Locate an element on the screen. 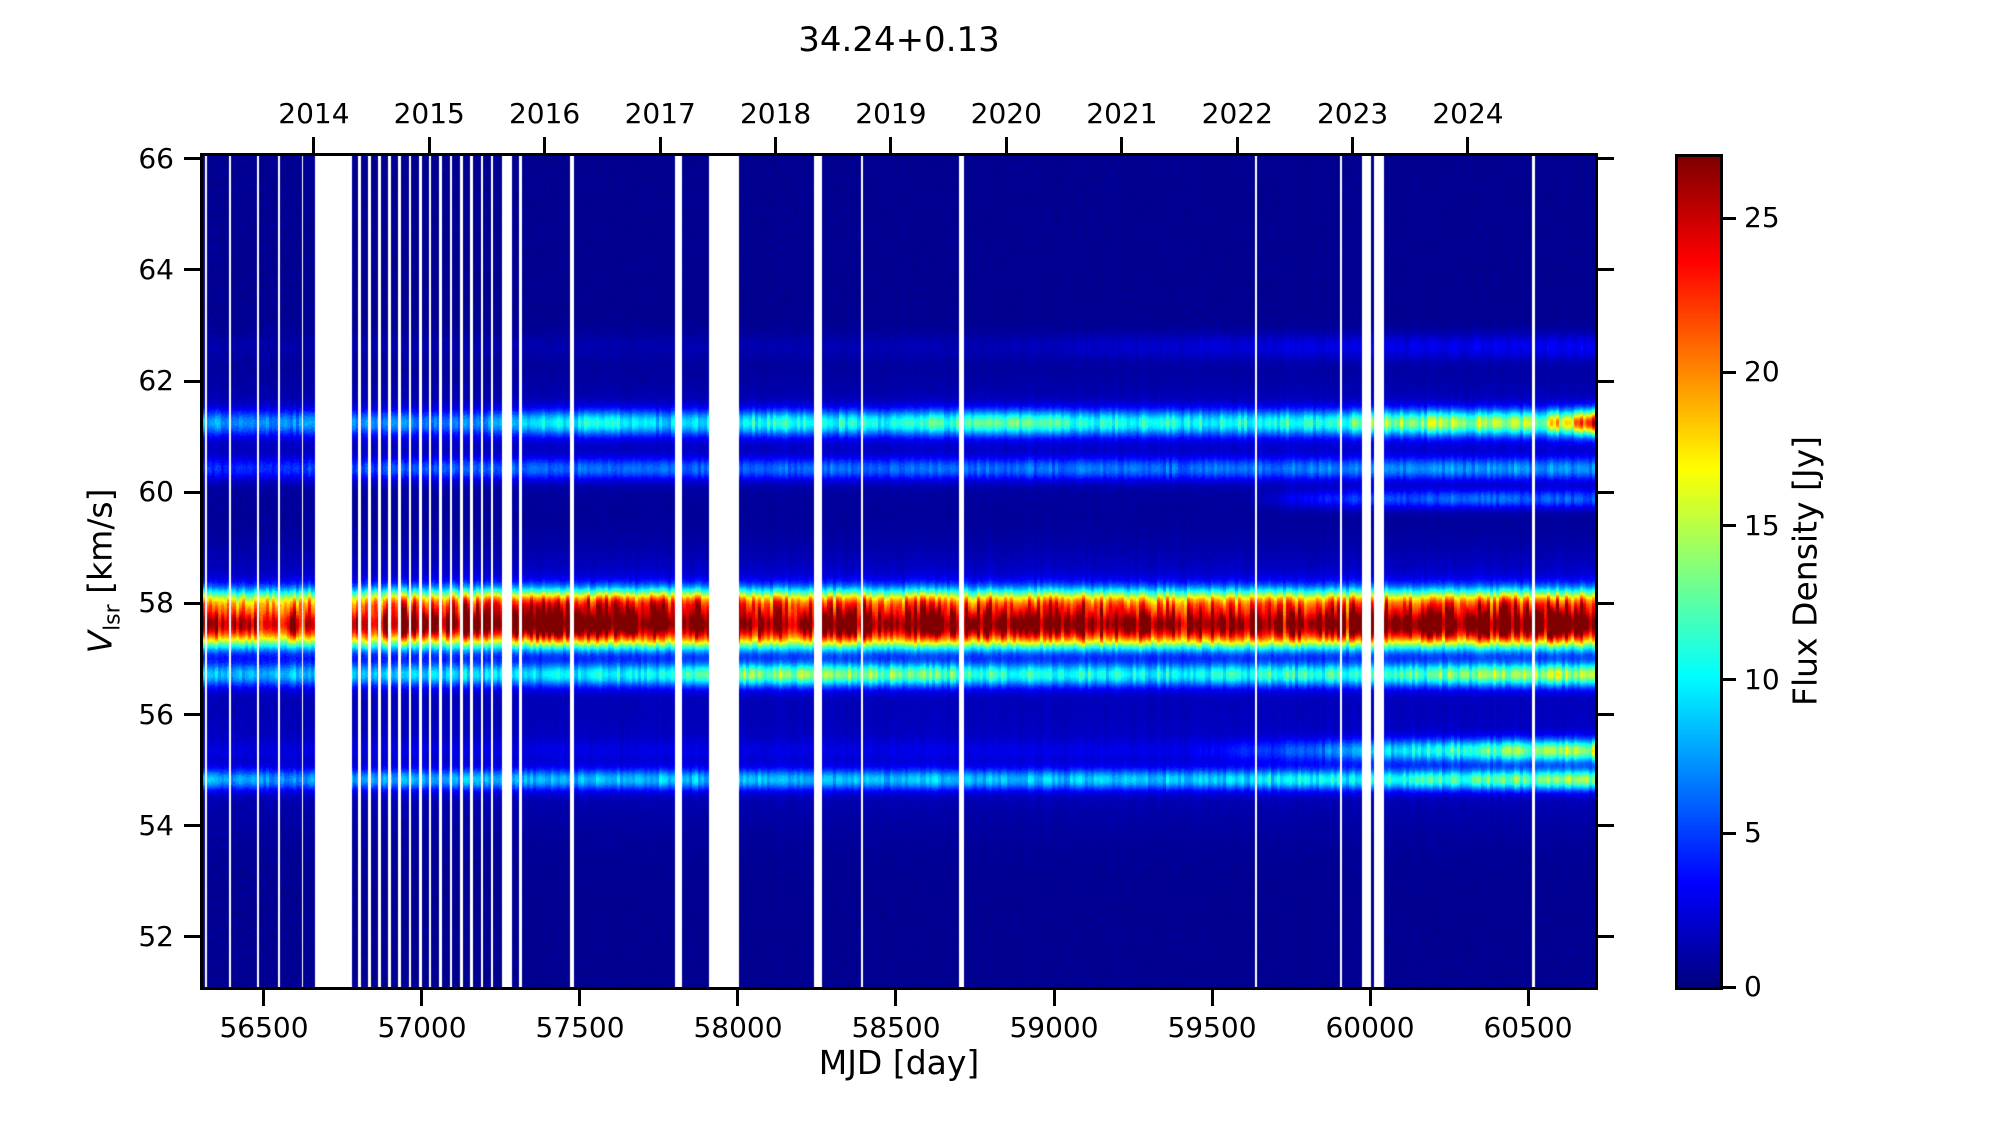 This screenshot has height=1125, width=2000. year-tick-label: 2019 is located at coordinates (891, 113).